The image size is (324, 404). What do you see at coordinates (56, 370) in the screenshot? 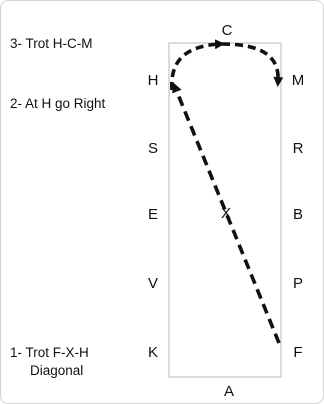
I see `step-1-label-line2: Diagonal` at bounding box center [56, 370].